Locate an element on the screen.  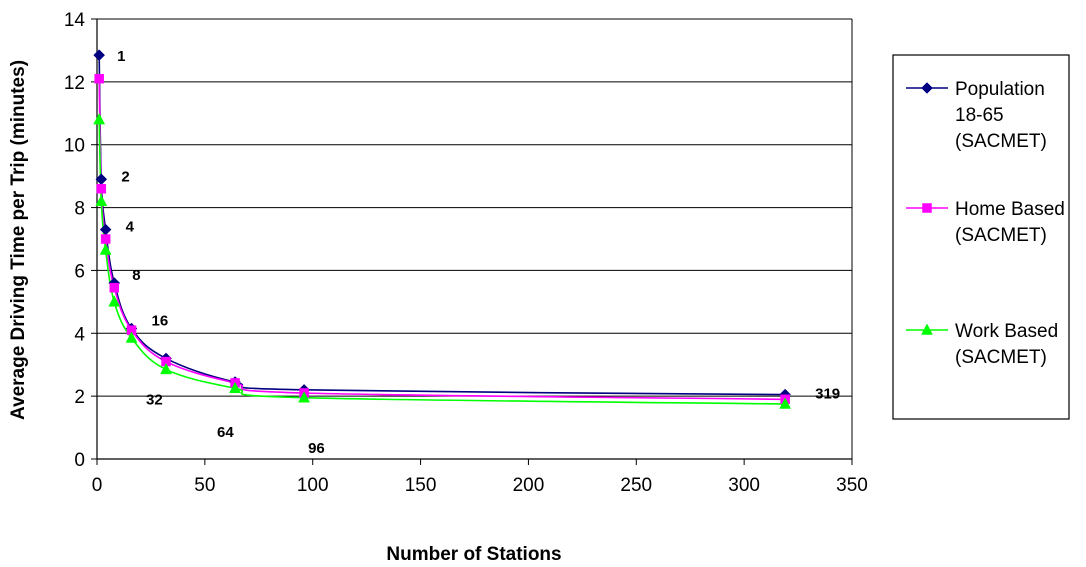
y-tick-label-8: 8 is located at coordinates (79, 209).